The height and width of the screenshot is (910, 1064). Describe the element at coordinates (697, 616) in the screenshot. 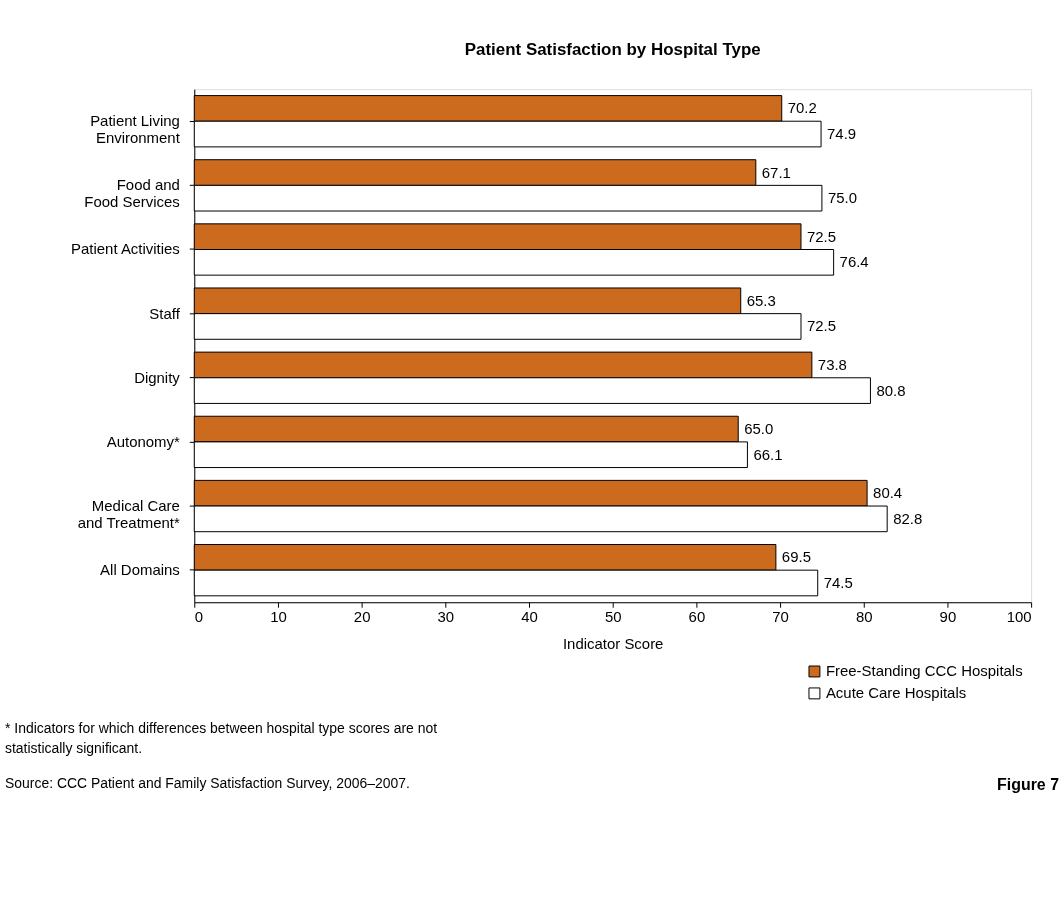

I see `x-tick-label: 60` at that location.